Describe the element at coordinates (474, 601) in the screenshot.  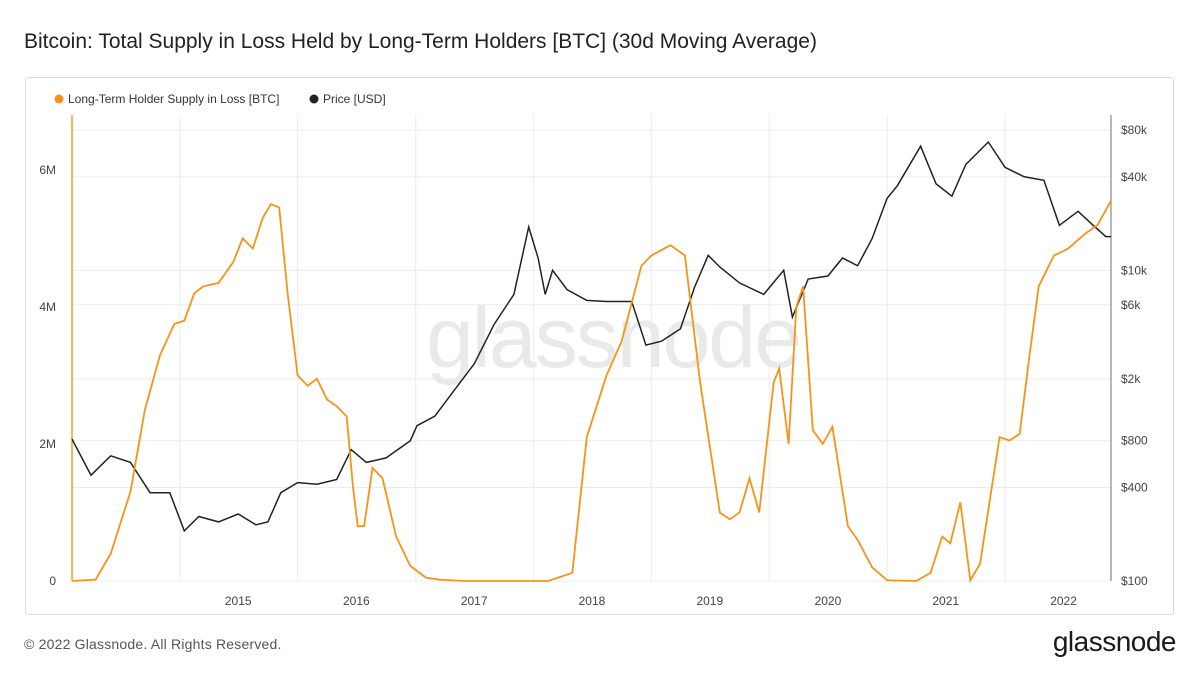
I see `x-tick-label: 2017` at that location.